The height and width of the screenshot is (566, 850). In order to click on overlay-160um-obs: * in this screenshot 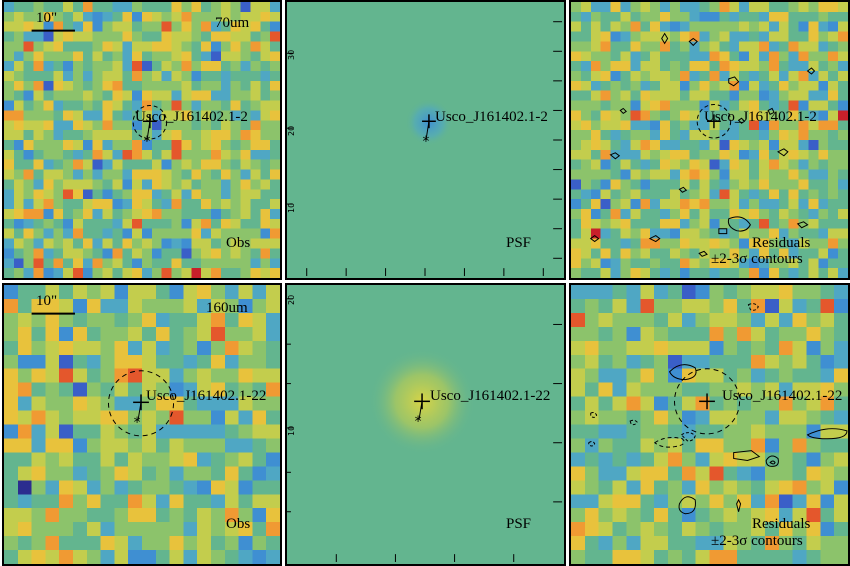, I will do `click(103, 374)`.